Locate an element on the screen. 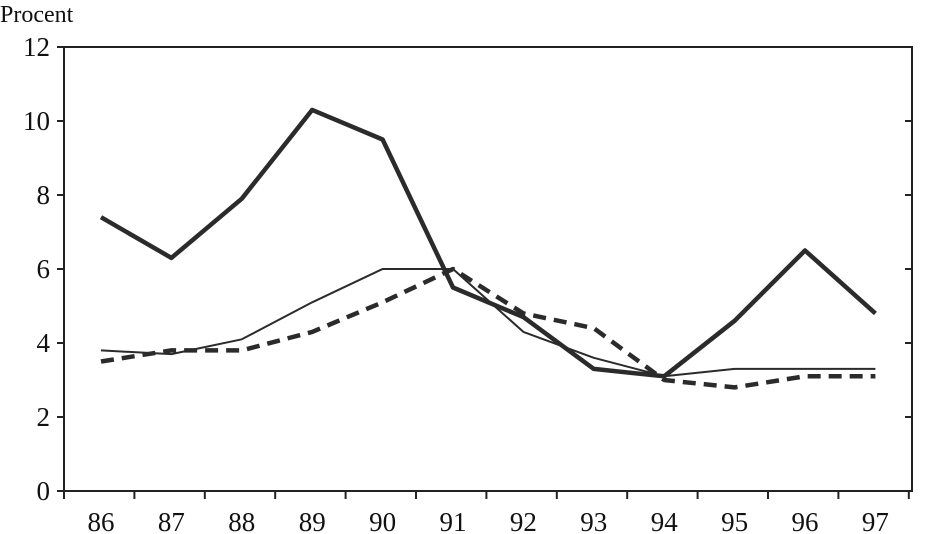 Image resolution: width=925 pixels, height=534 pixels. x-tick-label: 88 is located at coordinates (241, 520).